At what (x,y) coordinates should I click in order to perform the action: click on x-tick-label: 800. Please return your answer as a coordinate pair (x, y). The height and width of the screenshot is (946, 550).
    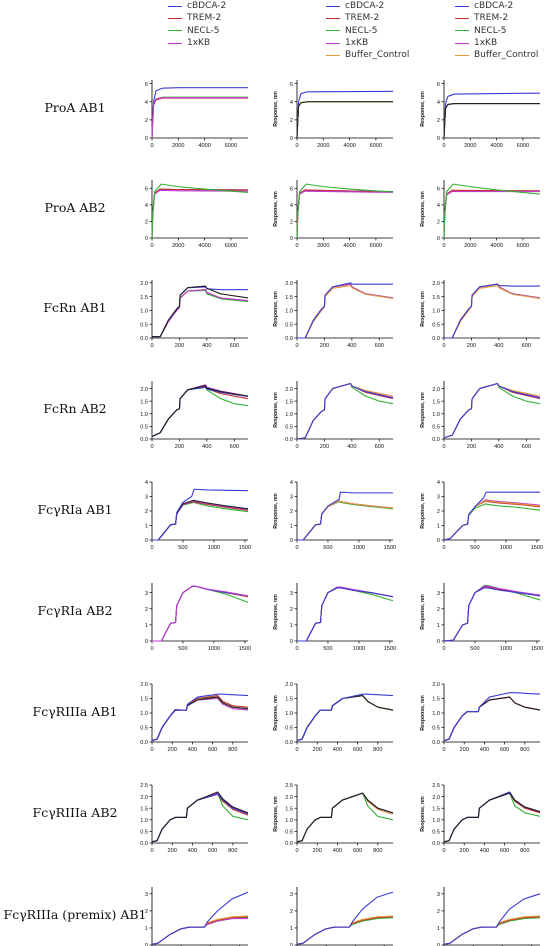
    Looking at the image, I should click on (232, 851).